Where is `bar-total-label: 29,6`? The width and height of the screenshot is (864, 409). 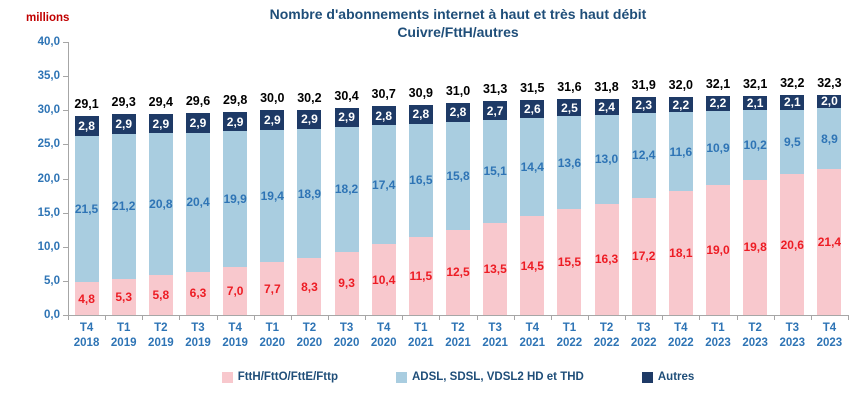 bar-total-label: 29,6 is located at coordinates (198, 100).